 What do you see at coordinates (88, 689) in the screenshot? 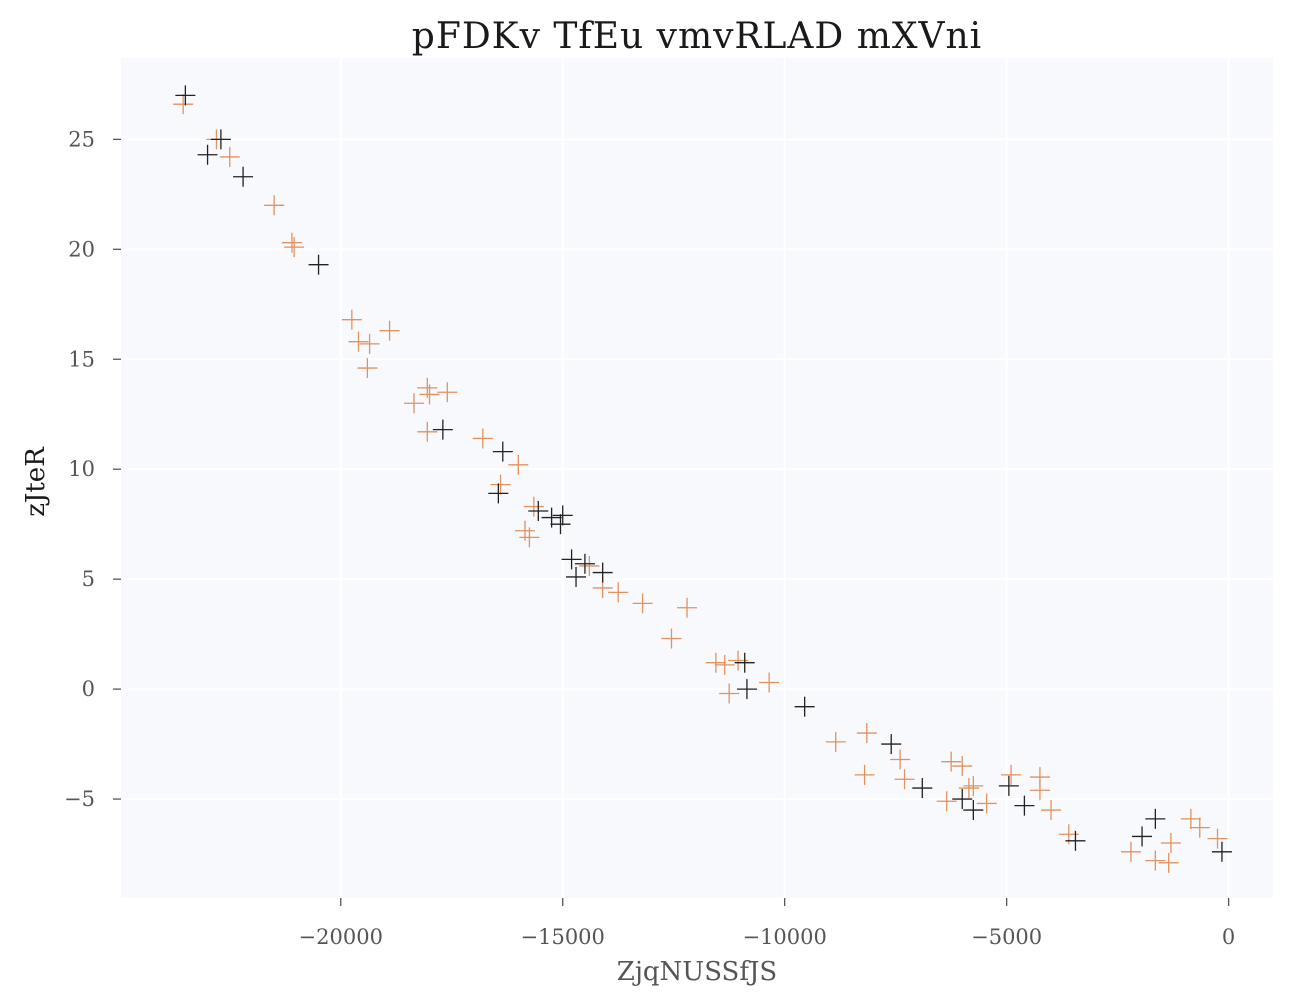
I see `y-tick-label: 0` at bounding box center [88, 689].